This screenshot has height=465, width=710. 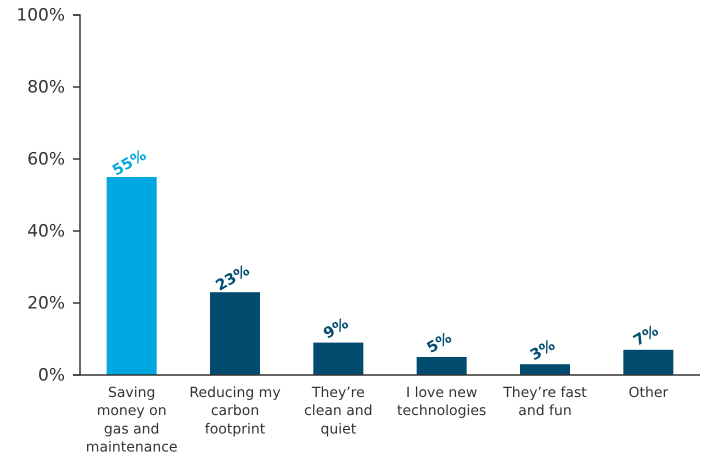 I want to click on data-label: 5%, so click(x=439, y=342).